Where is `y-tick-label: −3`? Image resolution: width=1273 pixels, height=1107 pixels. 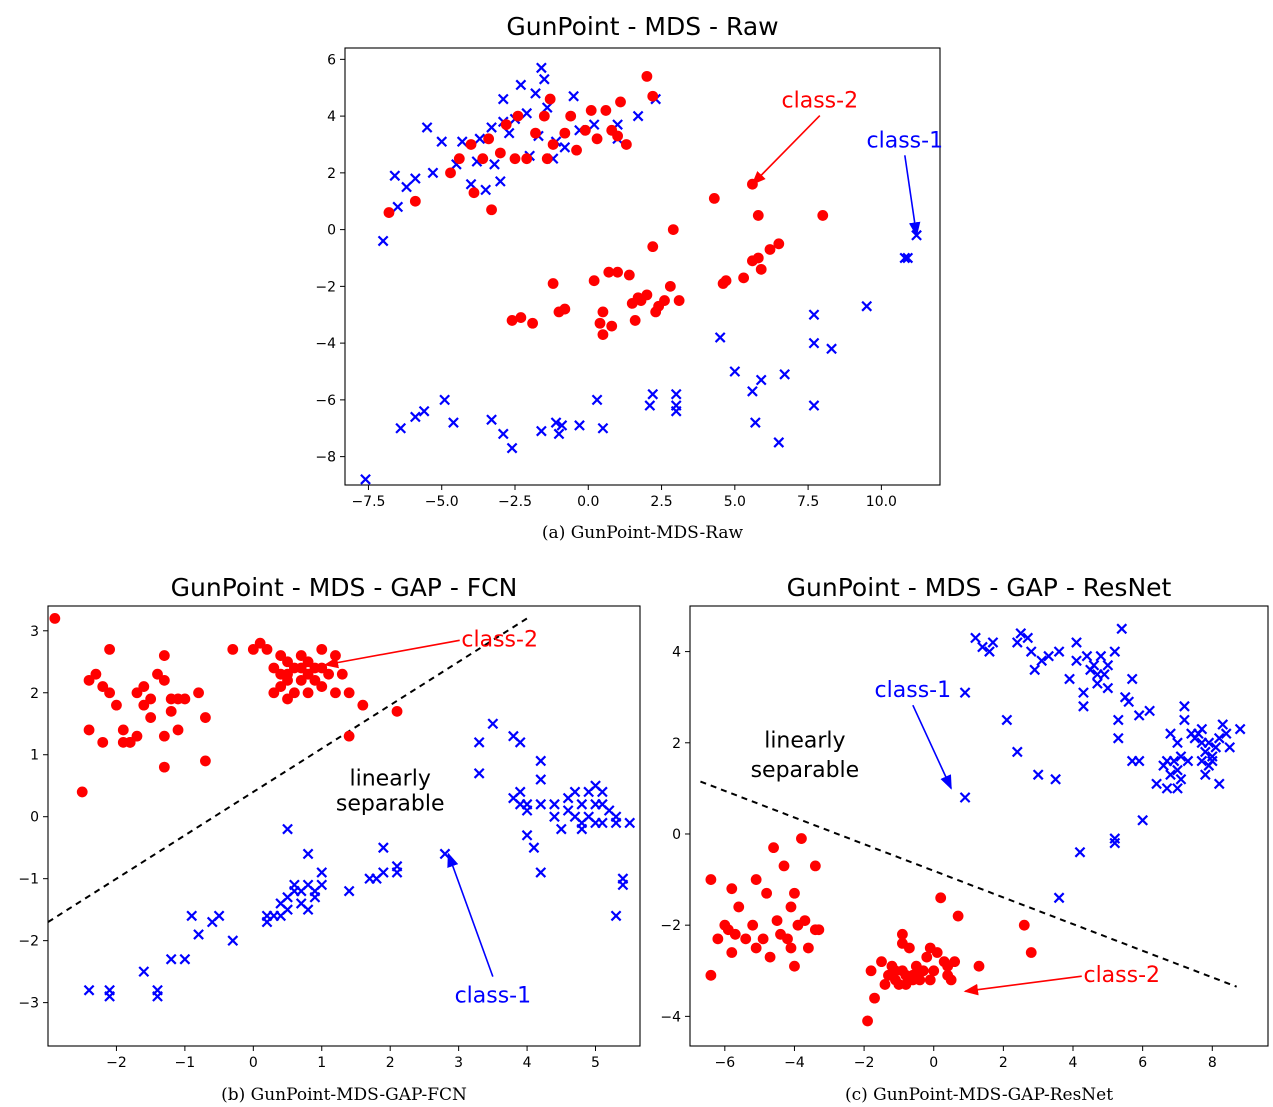
y-tick-label: −3 is located at coordinates (28, 1004).